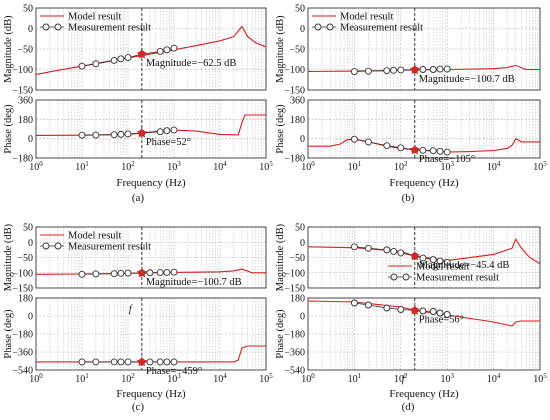 This screenshot has width=550, height=420. I want to click on measurement-result-line, so click(401, 254).